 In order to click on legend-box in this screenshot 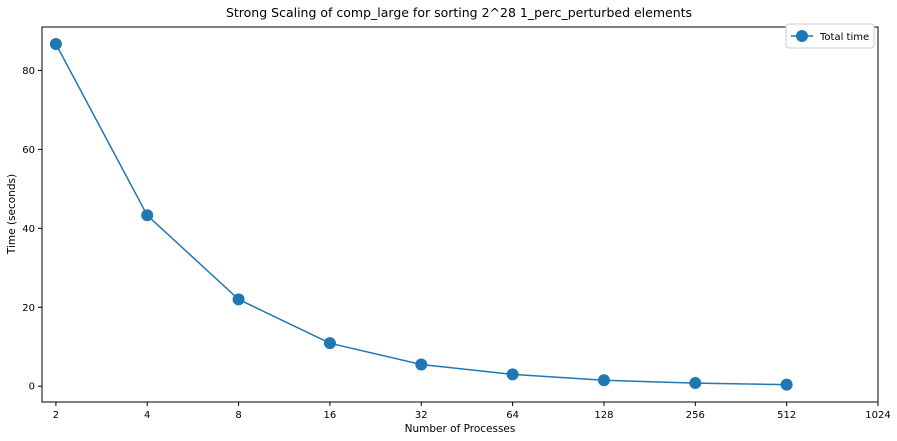, I will do `click(830, 36)`.